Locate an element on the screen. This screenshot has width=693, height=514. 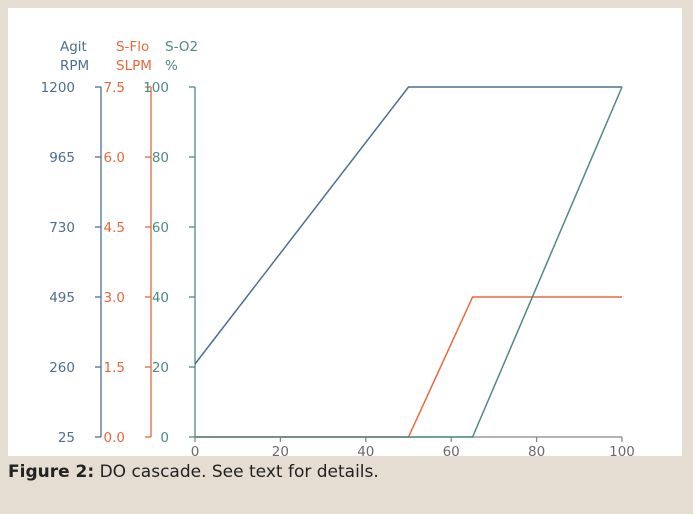
figure-caption-label: Figure 2: is located at coordinates (51, 472).